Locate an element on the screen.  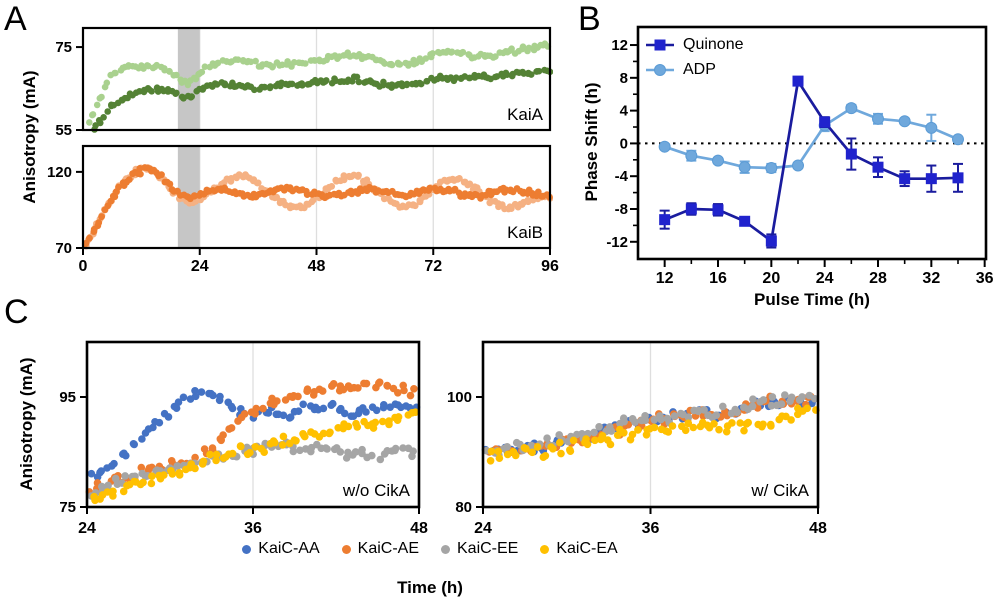
series-KaiC-AA is located at coordinates (254, 434).